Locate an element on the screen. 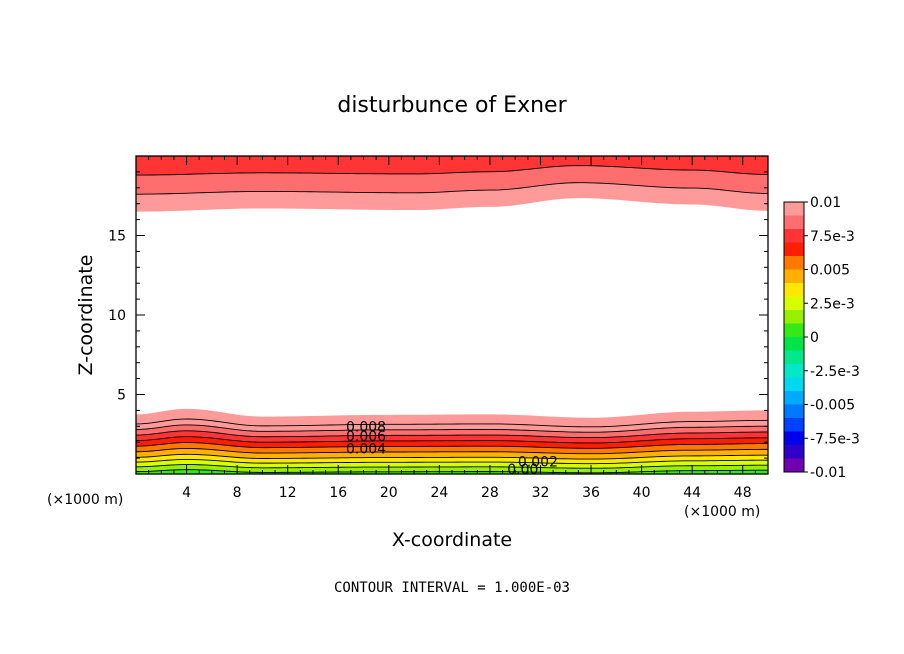 The height and width of the screenshot is (654, 904). x-tick-label: 28 is located at coordinates (490, 493).